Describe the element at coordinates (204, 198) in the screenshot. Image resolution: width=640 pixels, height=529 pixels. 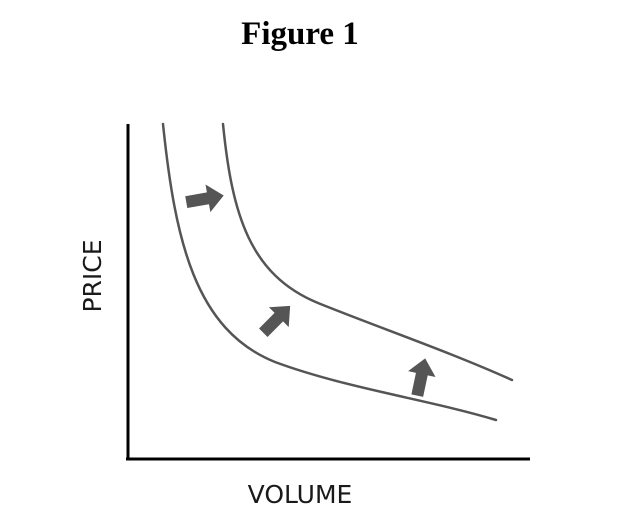
I see `shift-arrow-right` at that location.